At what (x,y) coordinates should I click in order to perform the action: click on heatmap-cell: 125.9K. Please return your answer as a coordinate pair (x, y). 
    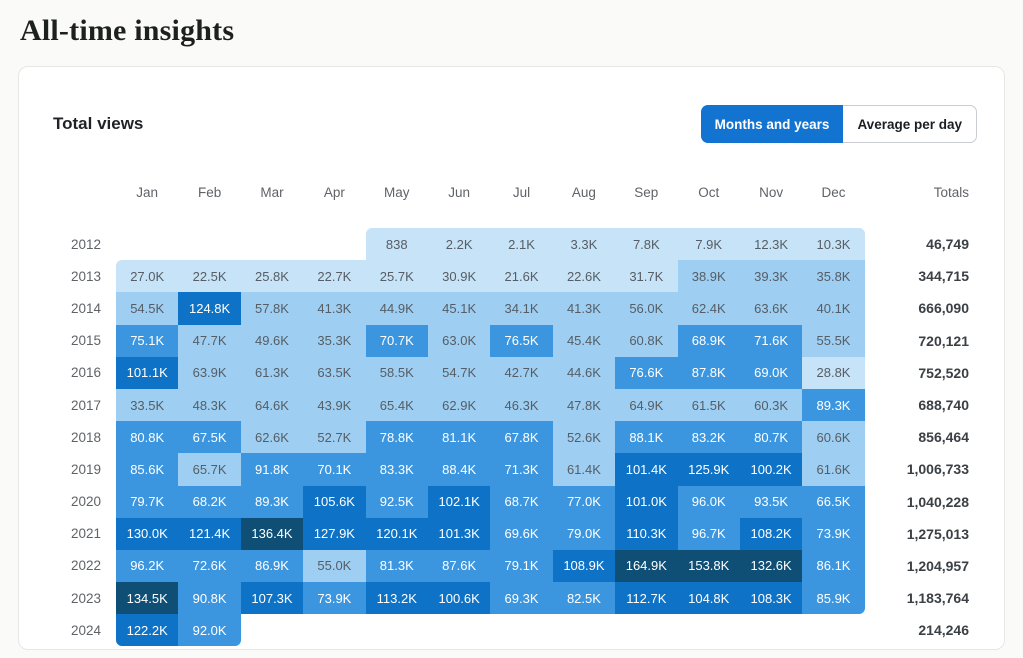
    Looking at the image, I should click on (708, 469).